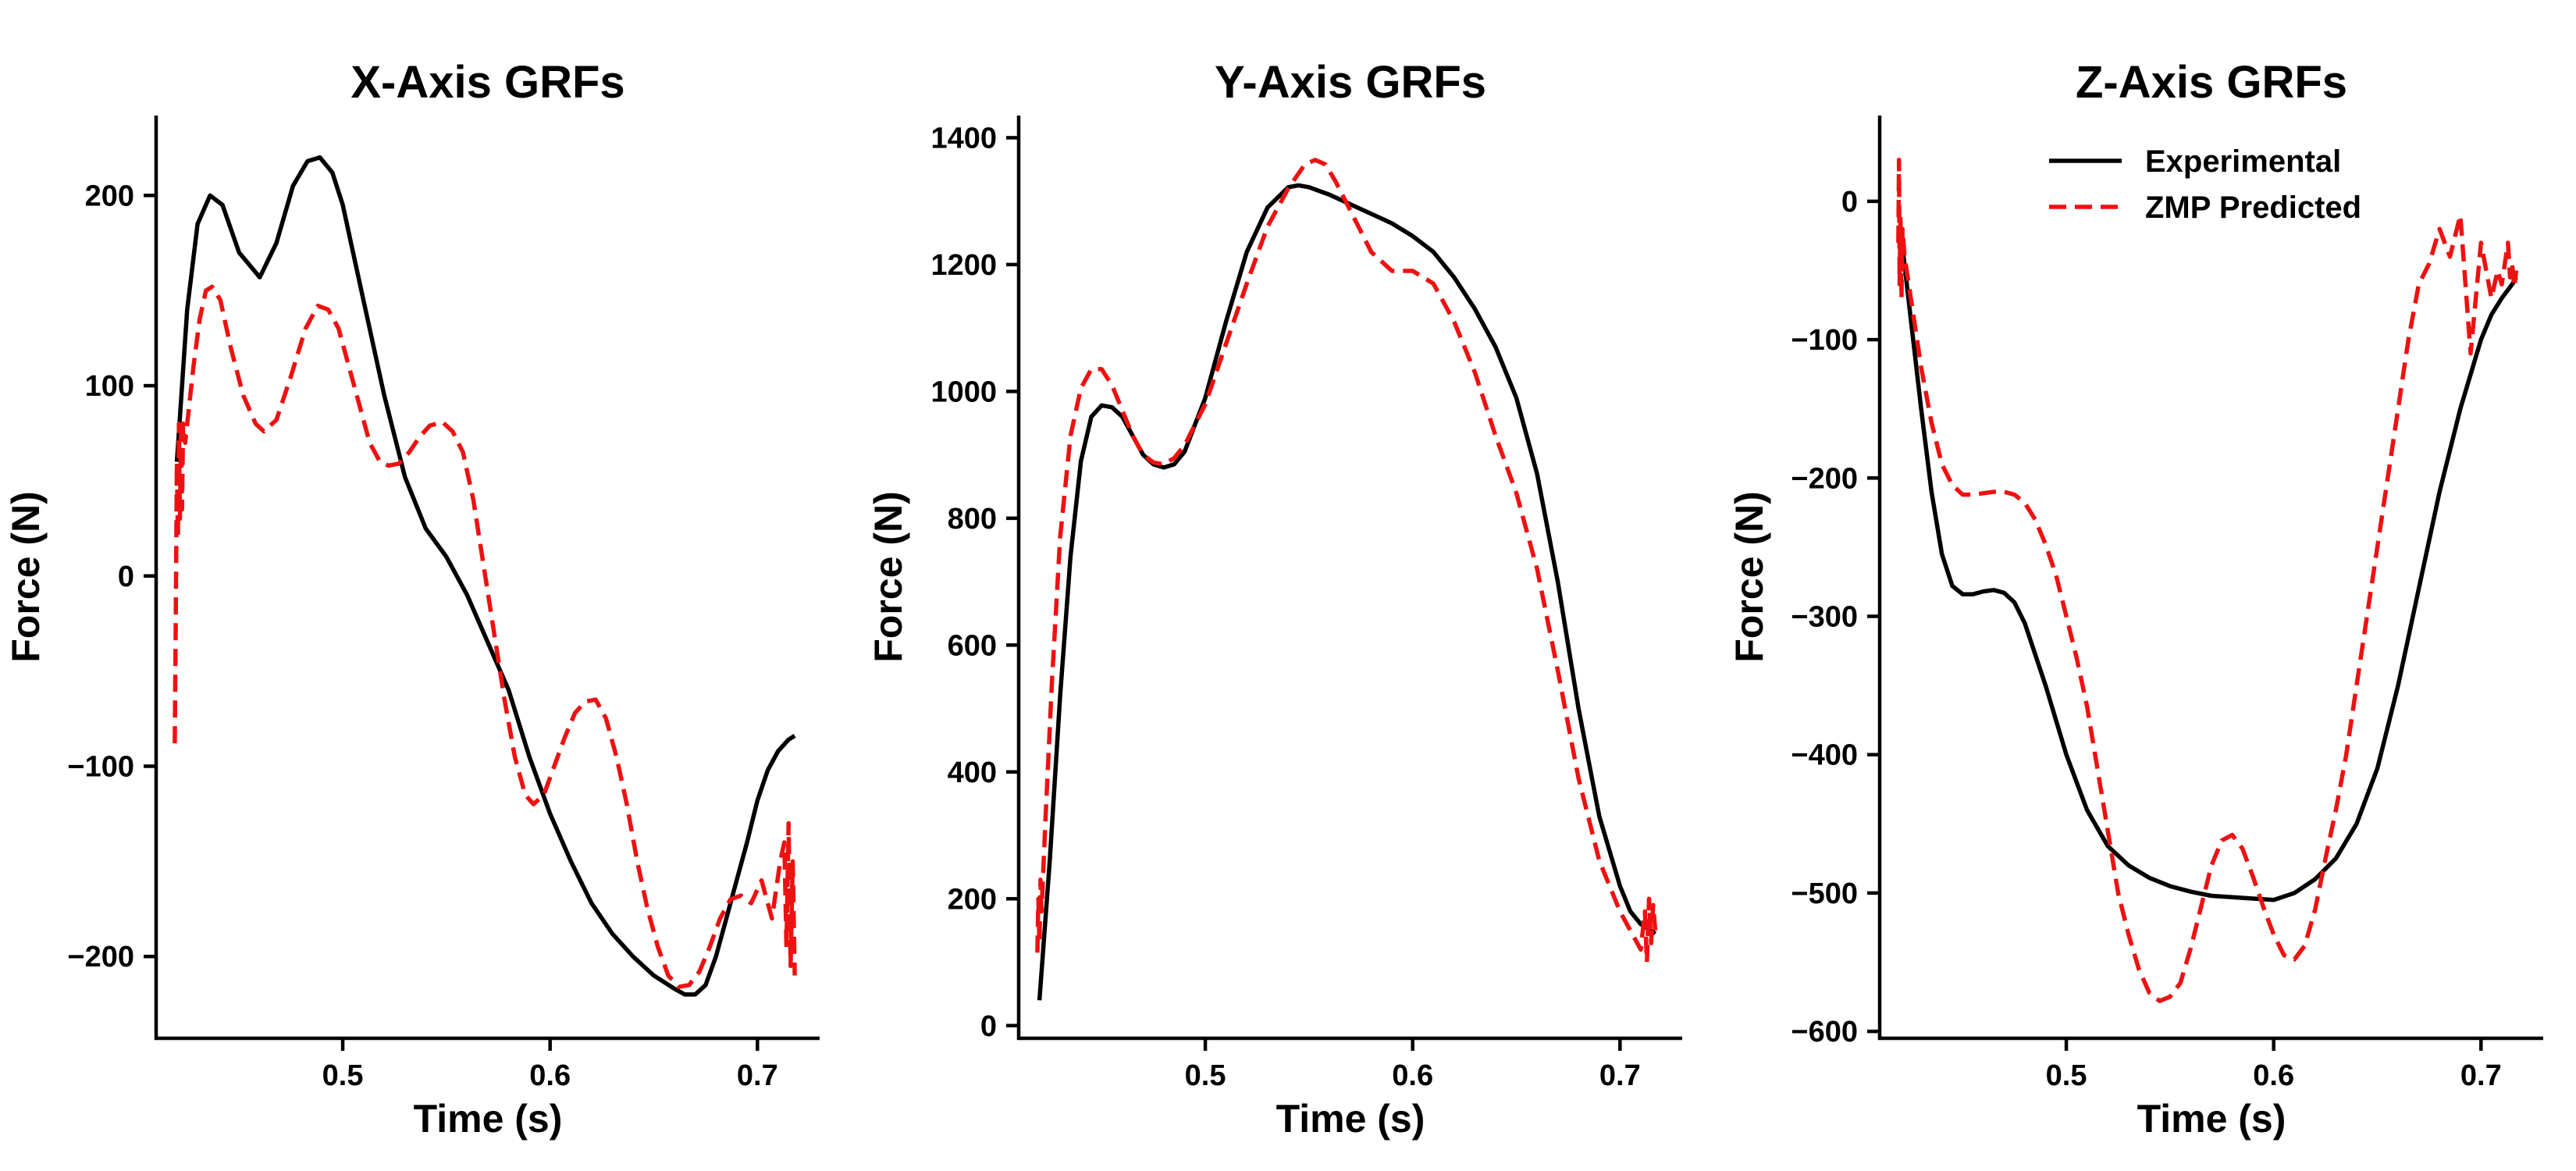 The width and height of the screenshot is (2576, 1171). I want to click on y-tick-label: −300, so click(1824, 617).